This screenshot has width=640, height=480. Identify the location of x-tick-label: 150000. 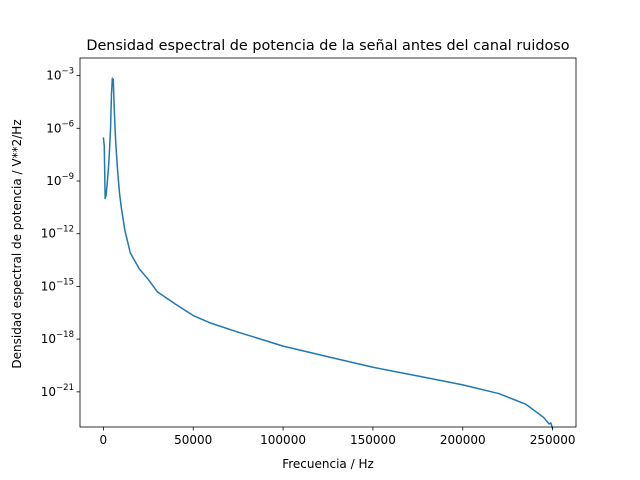
(373, 440).